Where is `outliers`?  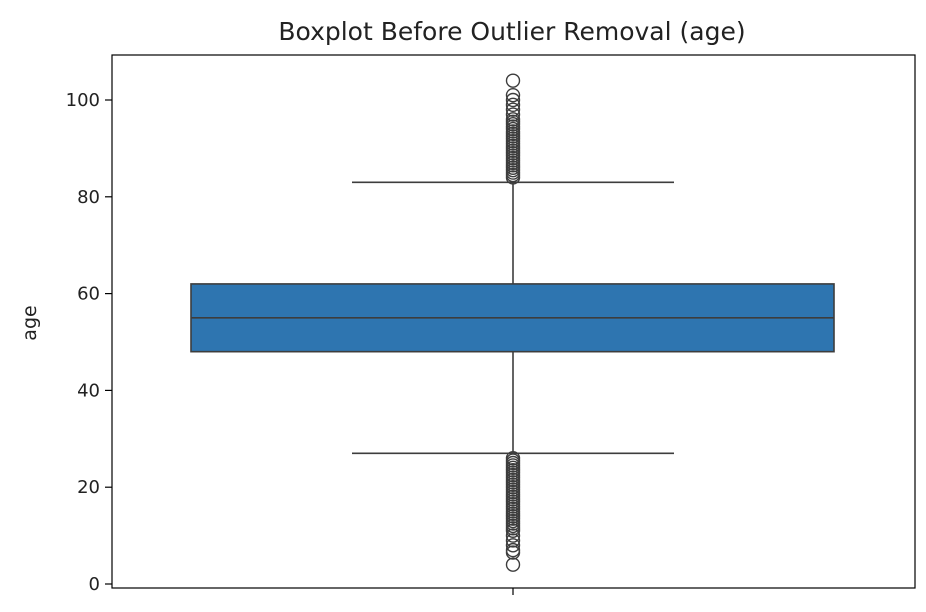
outliers is located at coordinates (513, 322).